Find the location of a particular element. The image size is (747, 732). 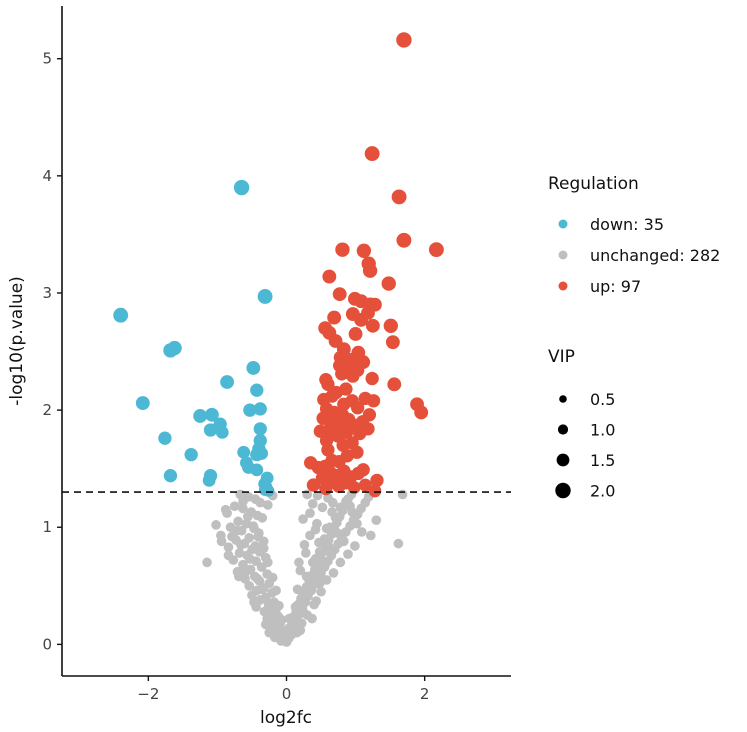

legend-vip-title: VIP is located at coordinates (561, 357).